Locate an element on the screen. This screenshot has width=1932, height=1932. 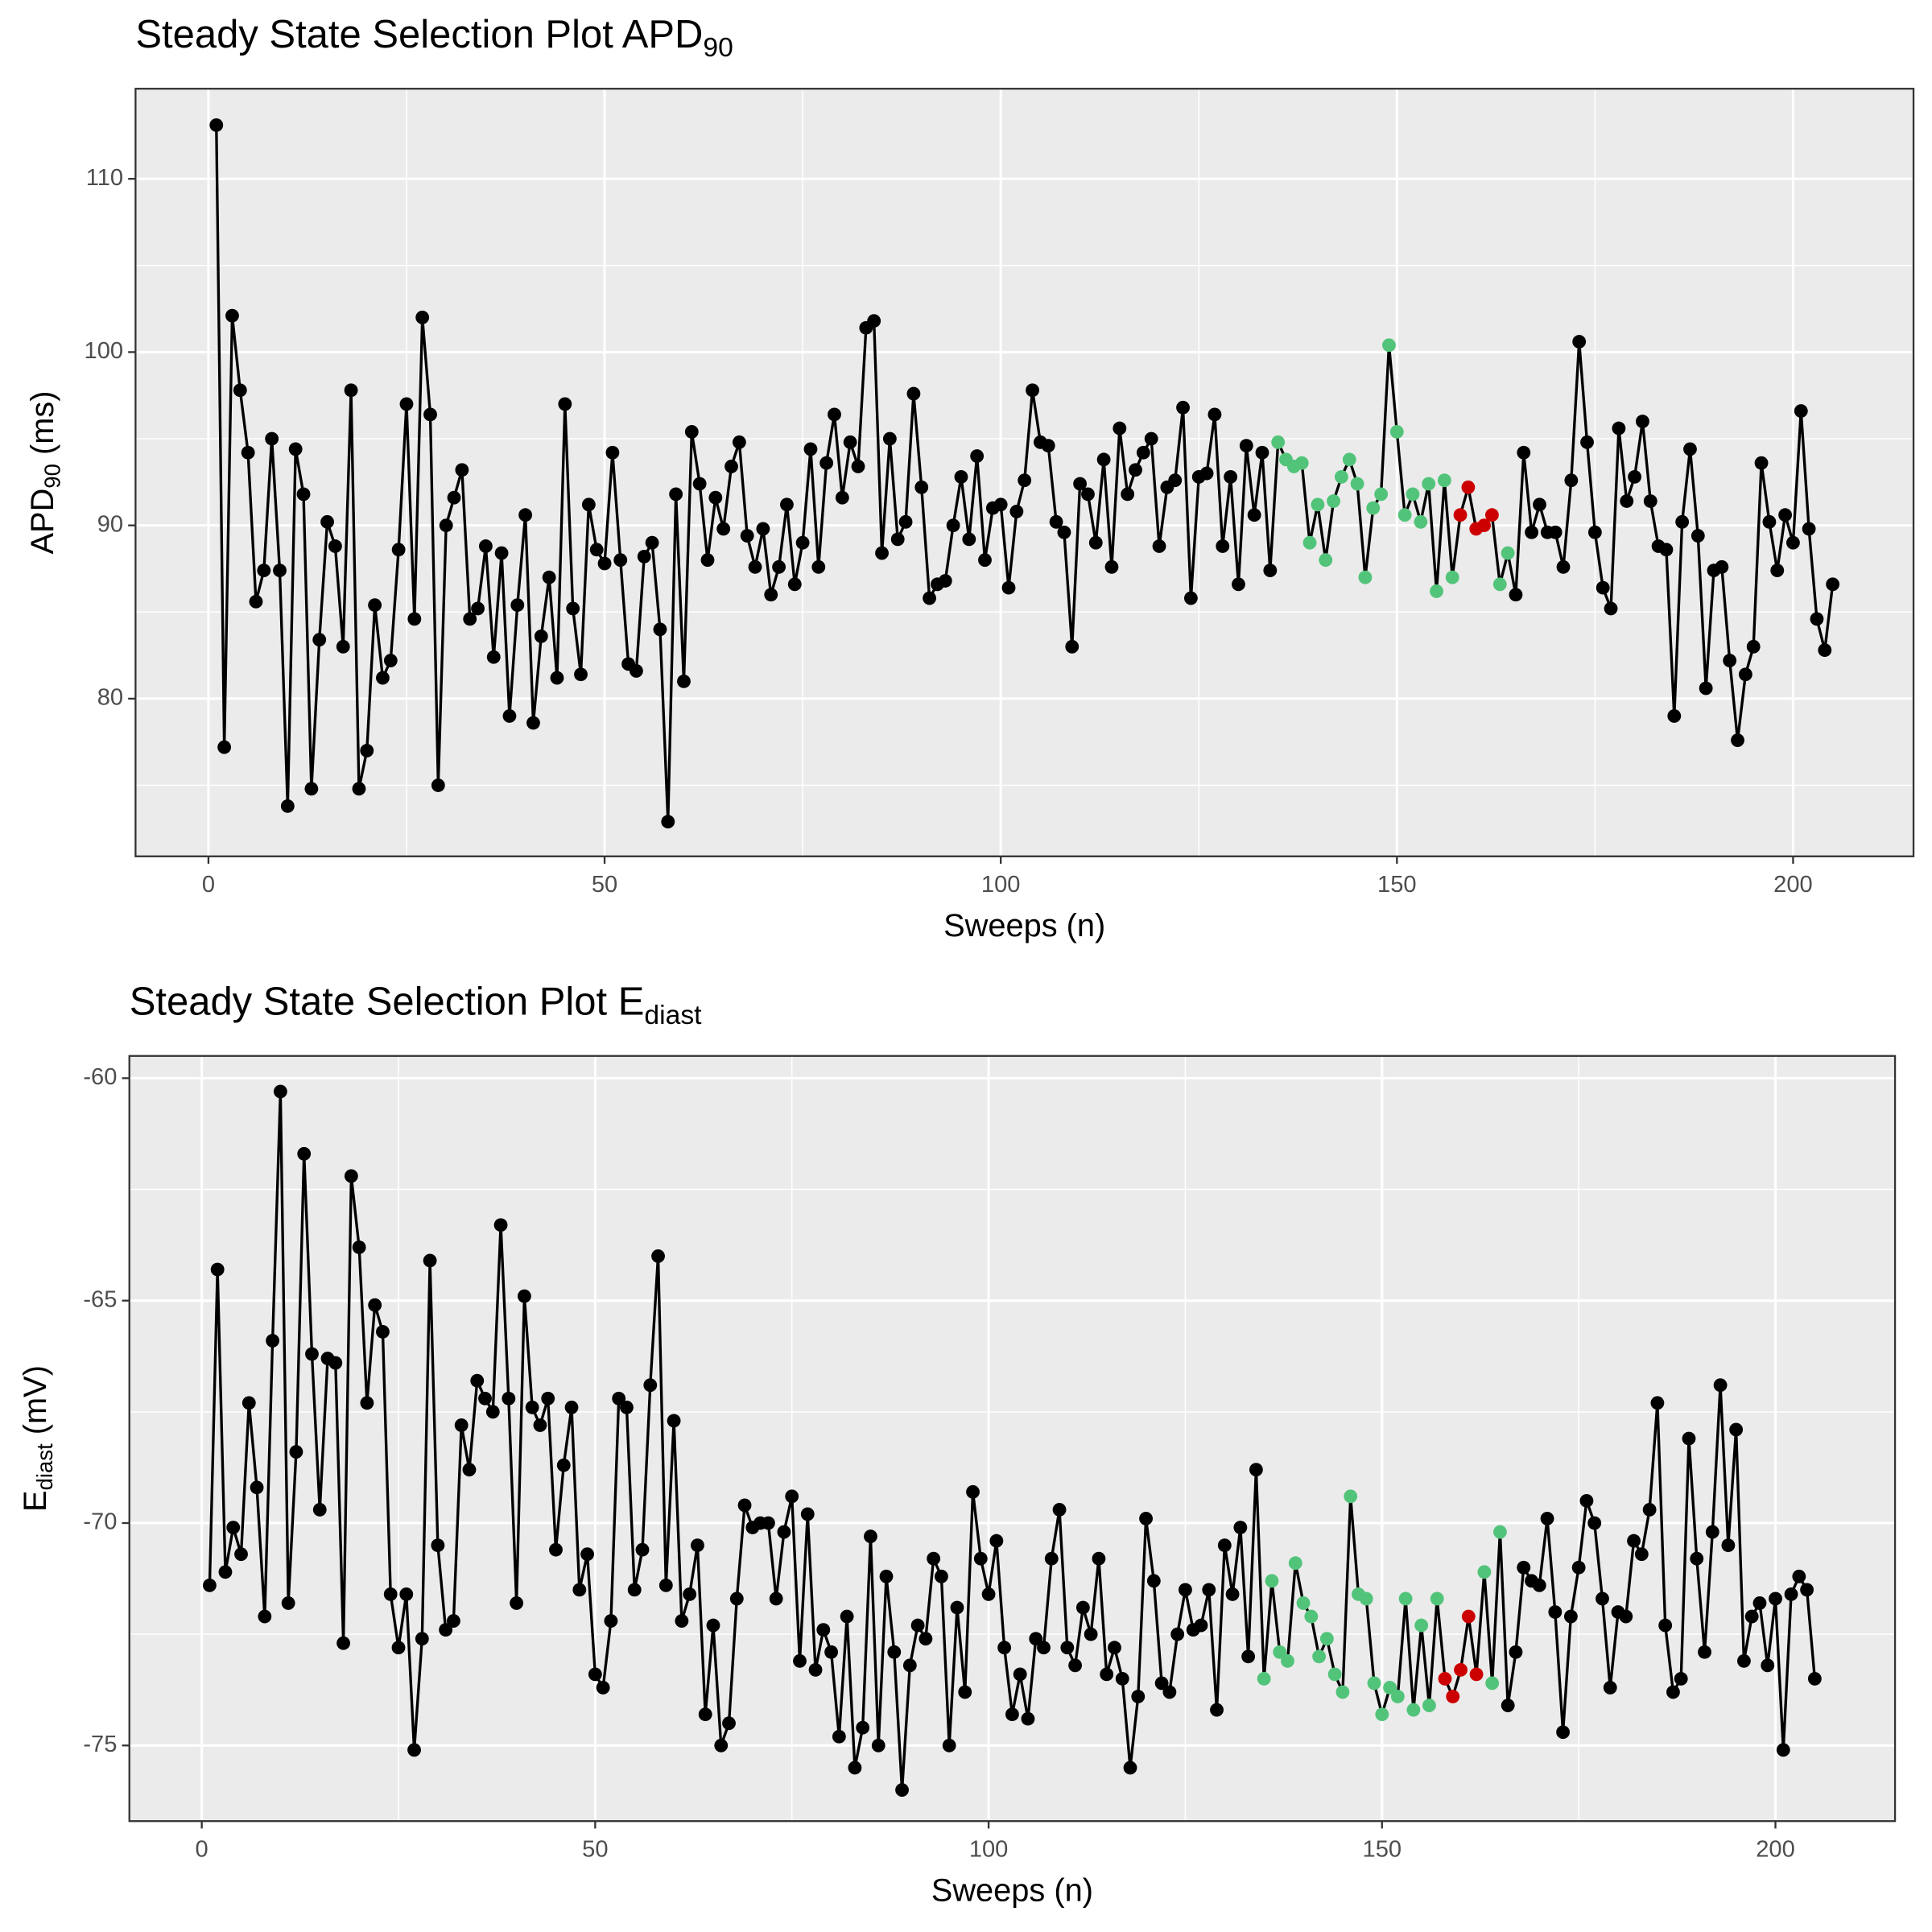
y-axis-title-subscript: 90 is located at coordinates (53, 476).